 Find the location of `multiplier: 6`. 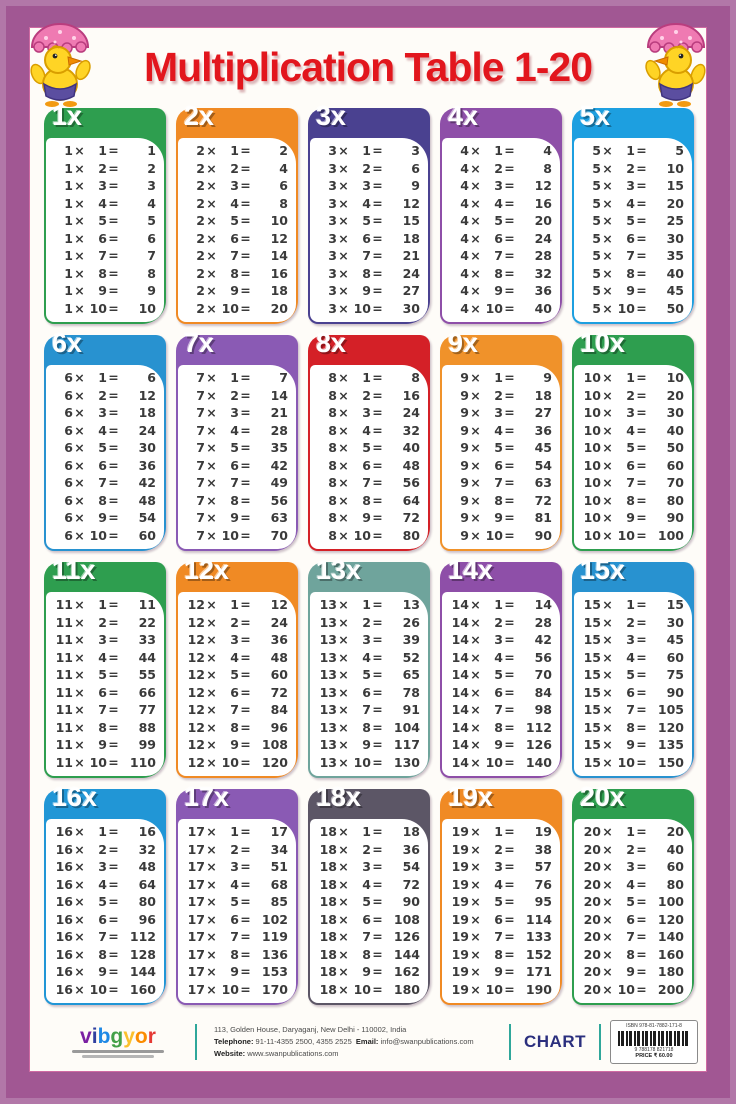

multiplier: 6 is located at coordinates (498, 919).